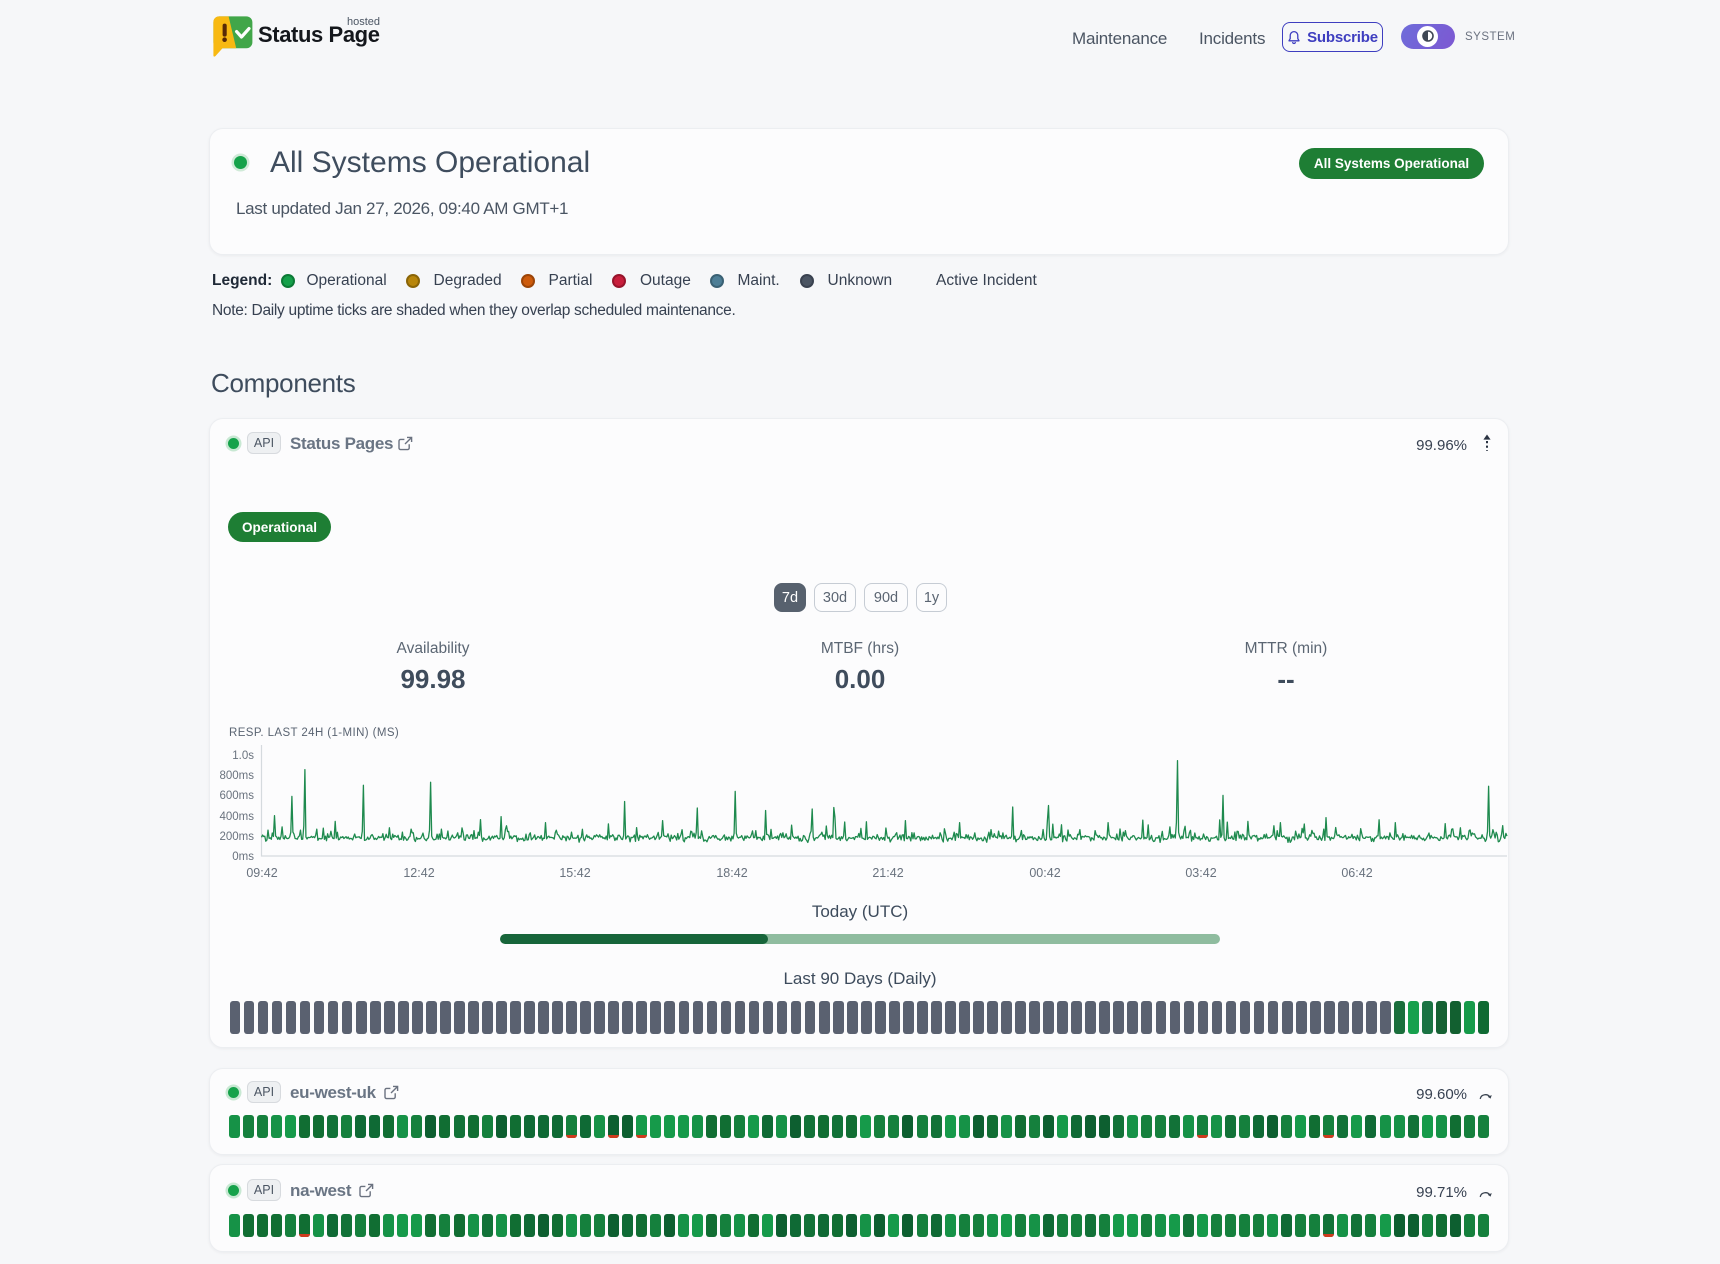  Describe the element at coordinates (1200, 873) in the screenshot. I see `svg-text: 03:42` at that location.